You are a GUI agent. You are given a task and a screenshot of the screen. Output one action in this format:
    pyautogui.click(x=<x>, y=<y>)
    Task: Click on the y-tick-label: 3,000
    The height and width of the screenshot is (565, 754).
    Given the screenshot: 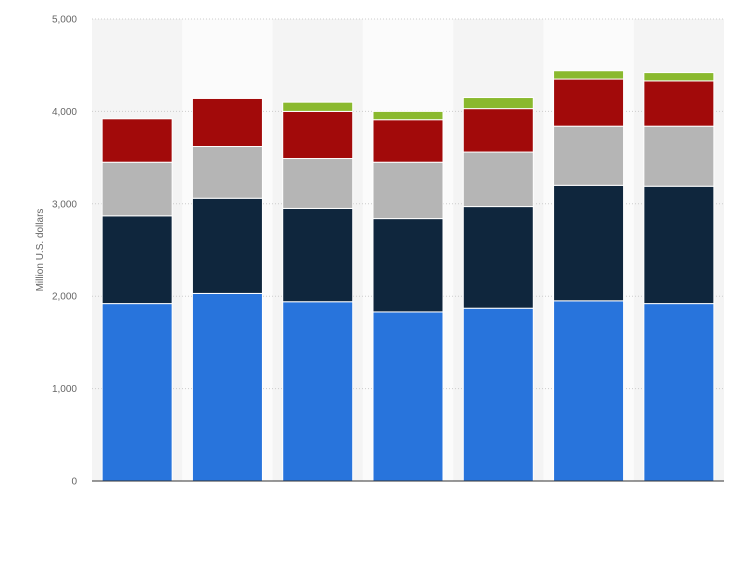 What is the action you would take?
    pyautogui.click(x=64, y=204)
    